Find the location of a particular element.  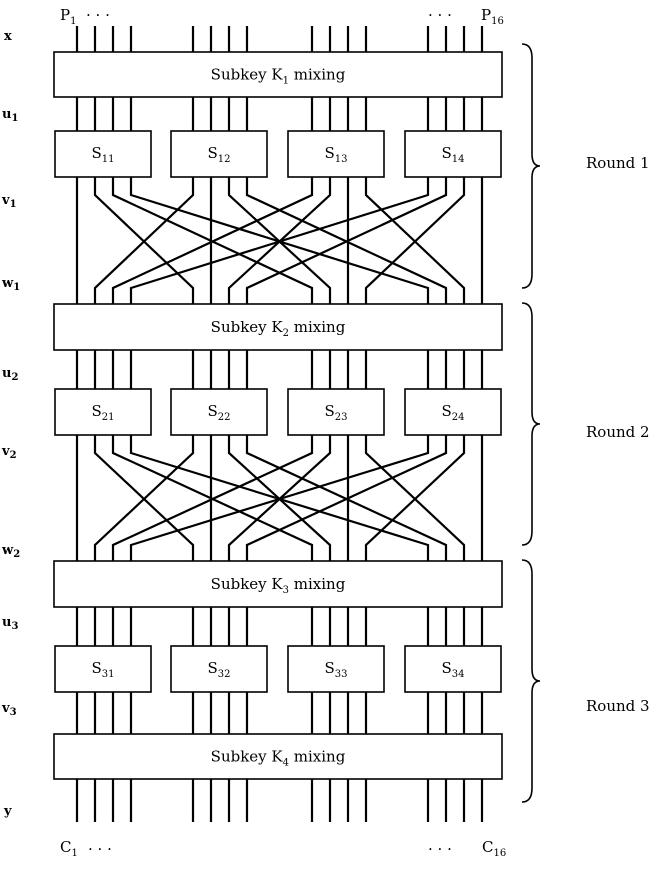

row-label-w1: w1 is located at coordinates (10, 284).